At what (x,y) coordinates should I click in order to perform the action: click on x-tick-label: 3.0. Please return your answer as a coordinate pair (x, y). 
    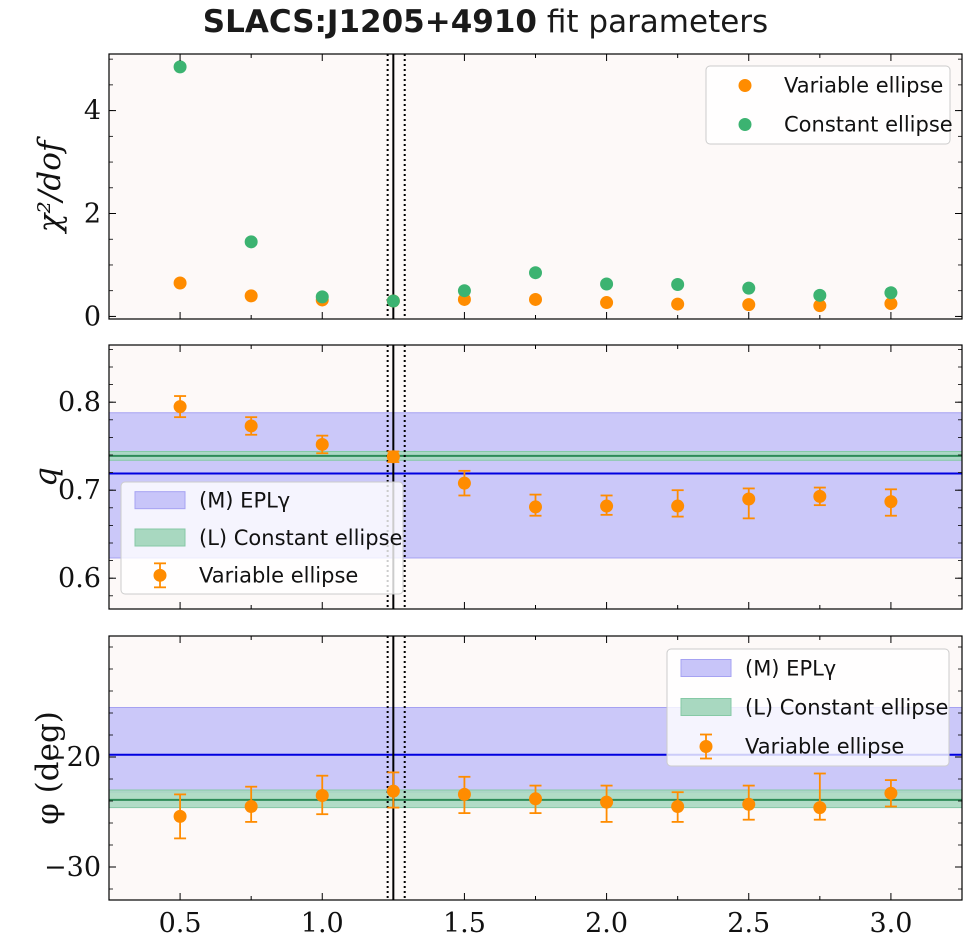
    Looking at the image, I should click on (890, 923).